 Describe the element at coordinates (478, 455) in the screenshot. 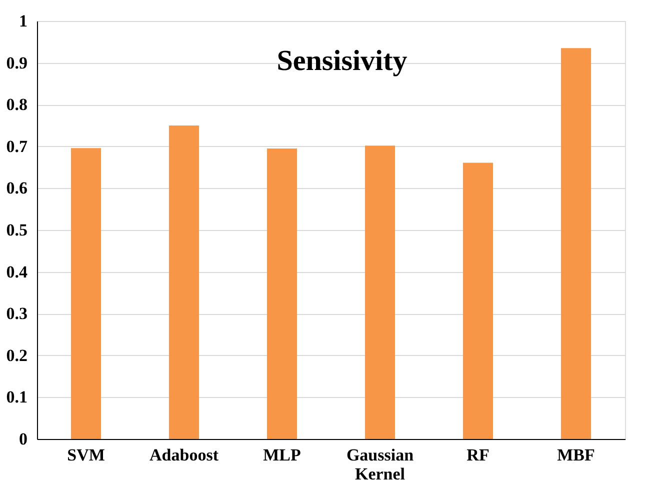

I see `x-tick-label: RF` at that location.